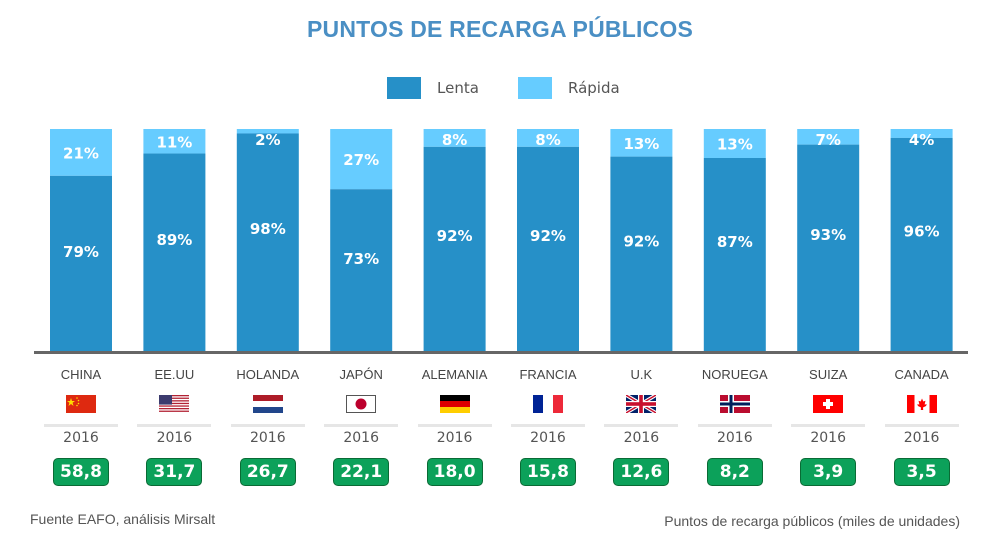  What do you see at coordinates (267, 404) in the screenshot?
I see `netherlands-flag-icon` at bounding box center [267, 404].